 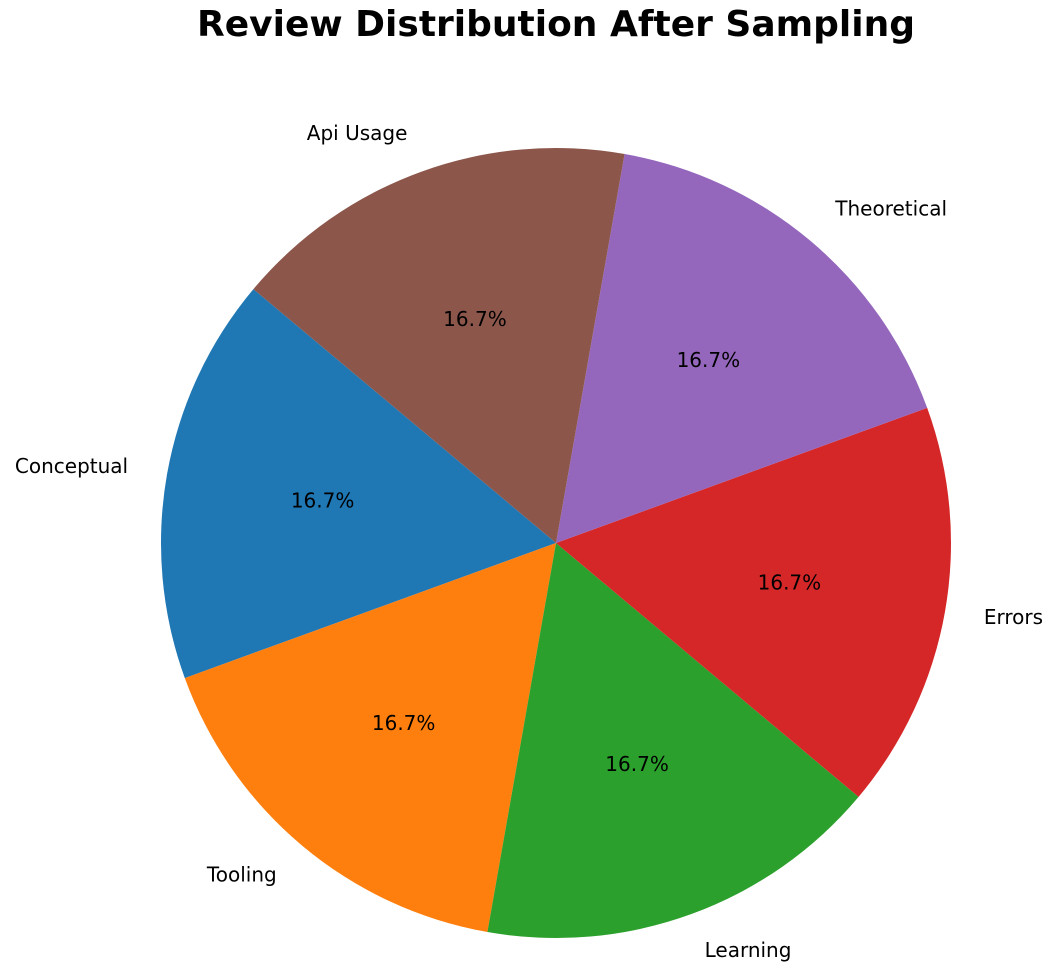 I want to click on slice-label: Api Usage, so click(x=357, y=133).